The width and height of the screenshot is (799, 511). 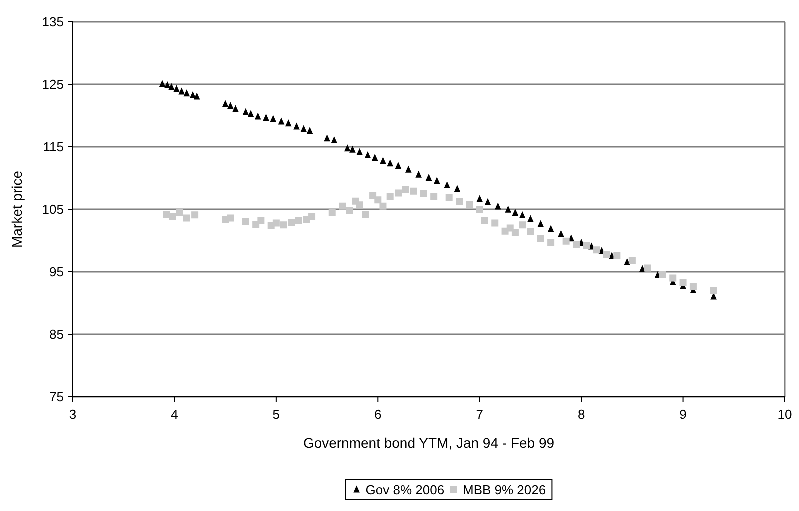 What do you see at coordinates (174, 414) in the screenshot?
I see `x-tick-label: 4` at bounding box center [174, 414].